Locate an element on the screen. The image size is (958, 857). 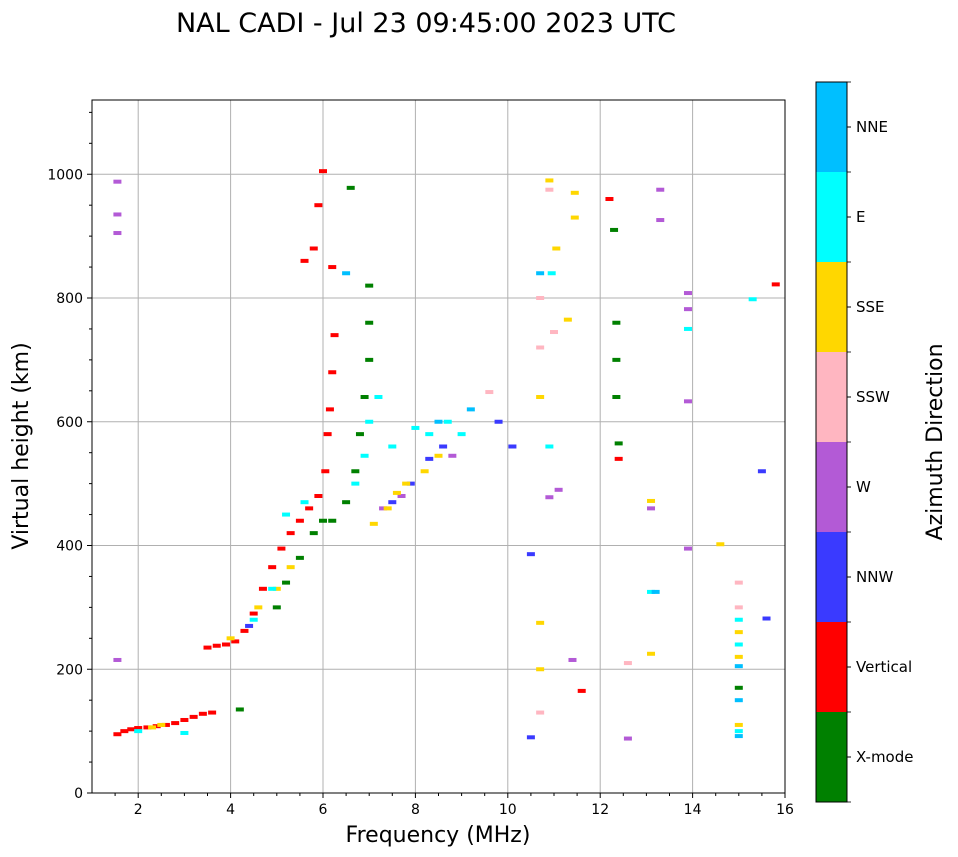
x-tick-label: 12 is located at coordinates (600, 810).